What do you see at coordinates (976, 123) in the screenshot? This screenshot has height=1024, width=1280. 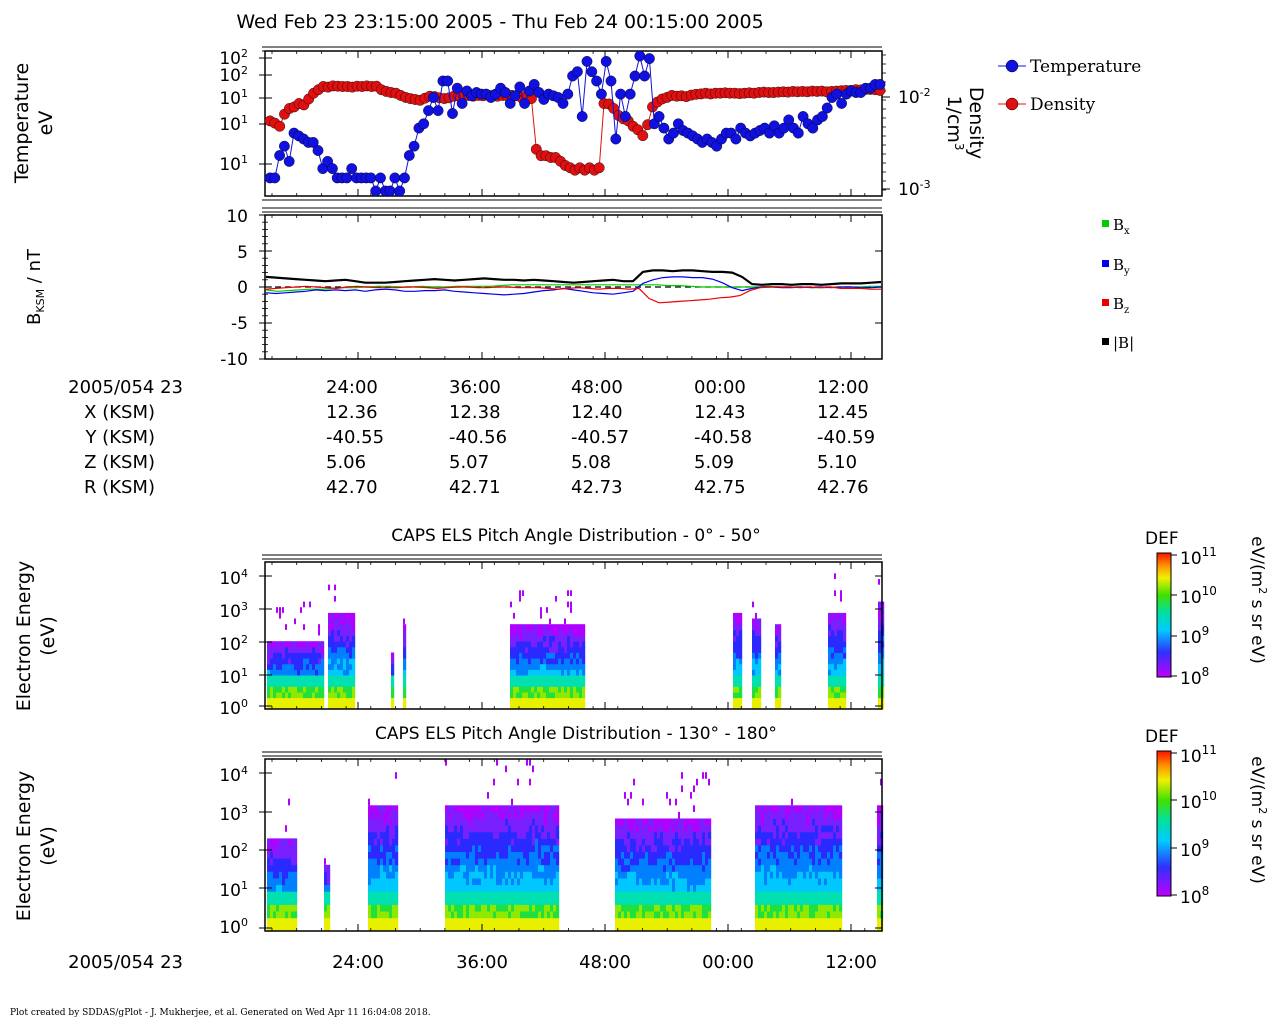 I see `density-axis-label: Density` at bounding box center [976, 123].